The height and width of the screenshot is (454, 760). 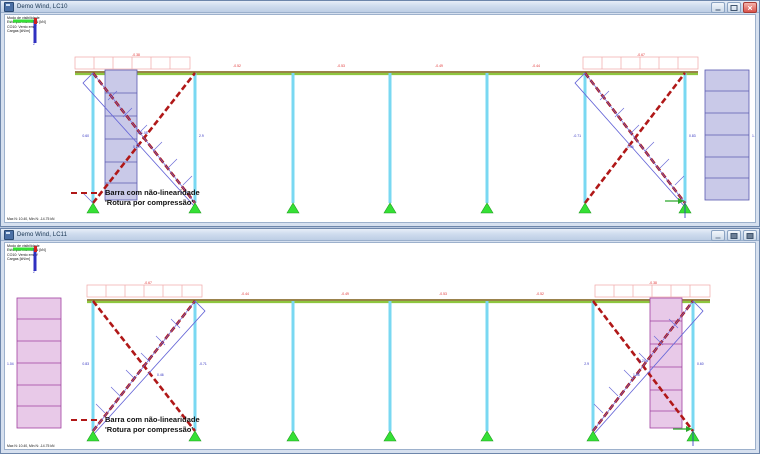 I want to click on column-force-label-4: -0.71, so click(x=577, y=136).